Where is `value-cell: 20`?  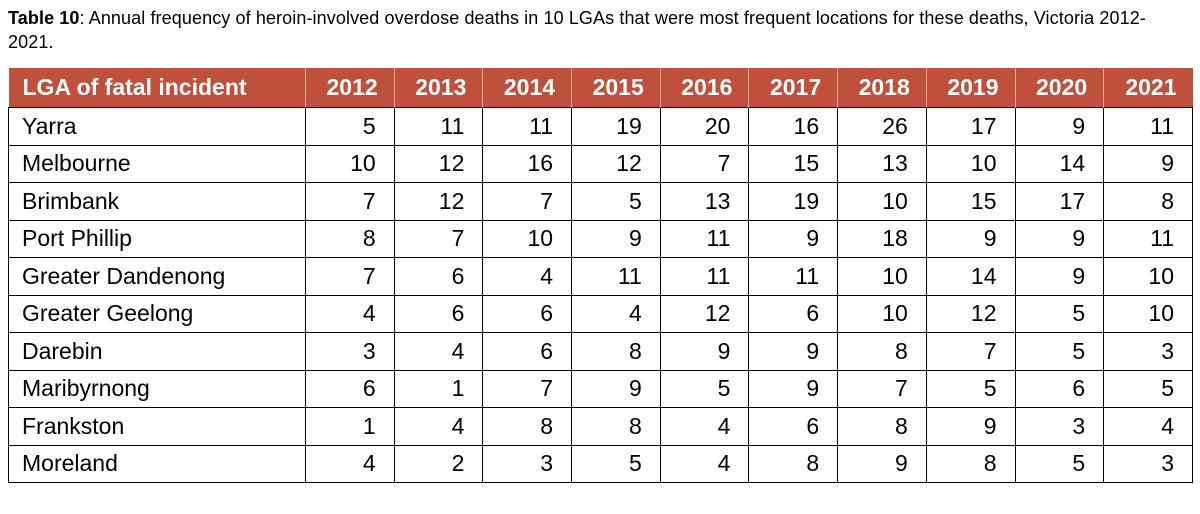 value-cell: 20 is located at coordinates (704, 126).